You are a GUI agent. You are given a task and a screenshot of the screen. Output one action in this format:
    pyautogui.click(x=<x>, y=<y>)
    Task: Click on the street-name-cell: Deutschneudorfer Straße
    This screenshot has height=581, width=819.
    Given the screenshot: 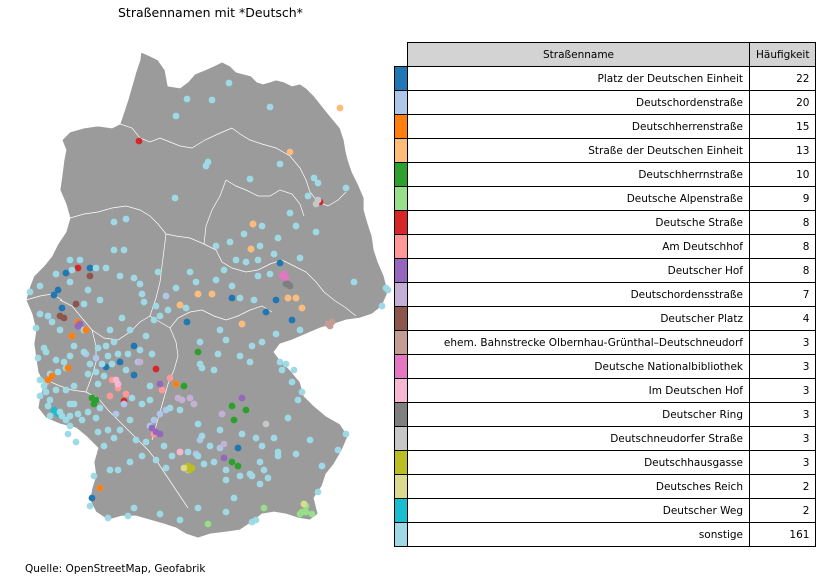 What is the action you would take?
    pyautogui.click(x=578, y=438)
    